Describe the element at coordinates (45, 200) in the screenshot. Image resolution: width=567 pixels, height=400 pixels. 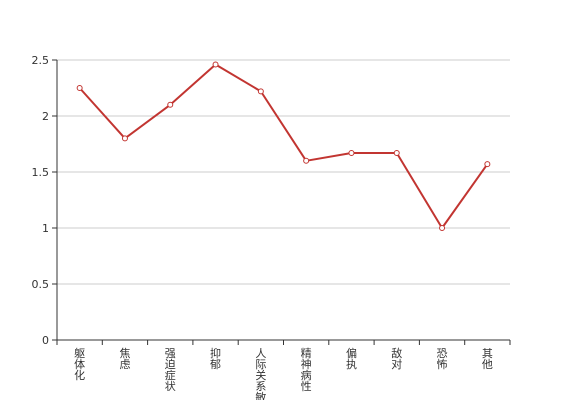
I see `y-axis: 0 0.5 1 1.5 2 2.5` at that location.